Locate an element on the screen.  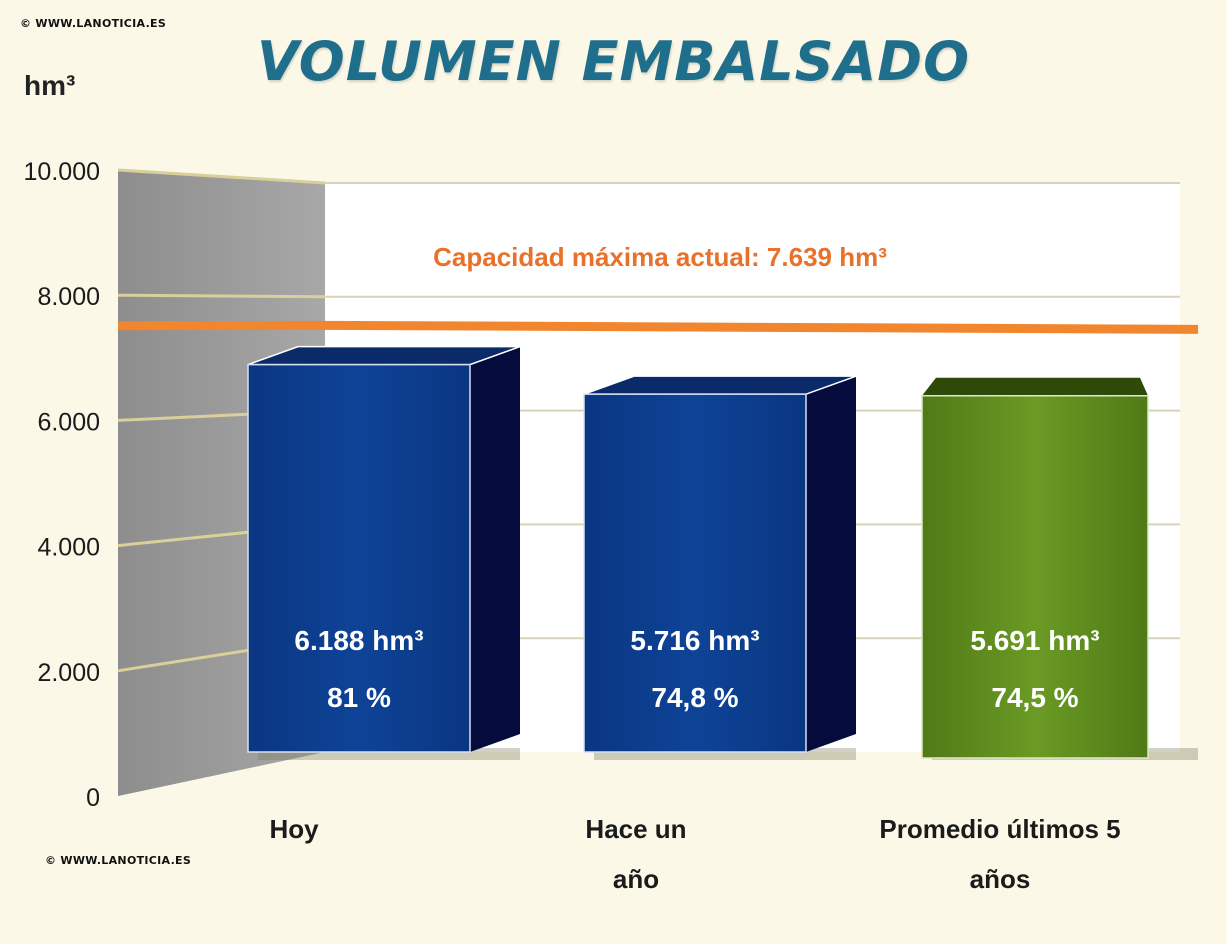
y-tick-label-3: 6.000 is located at coordinates (68, 422).